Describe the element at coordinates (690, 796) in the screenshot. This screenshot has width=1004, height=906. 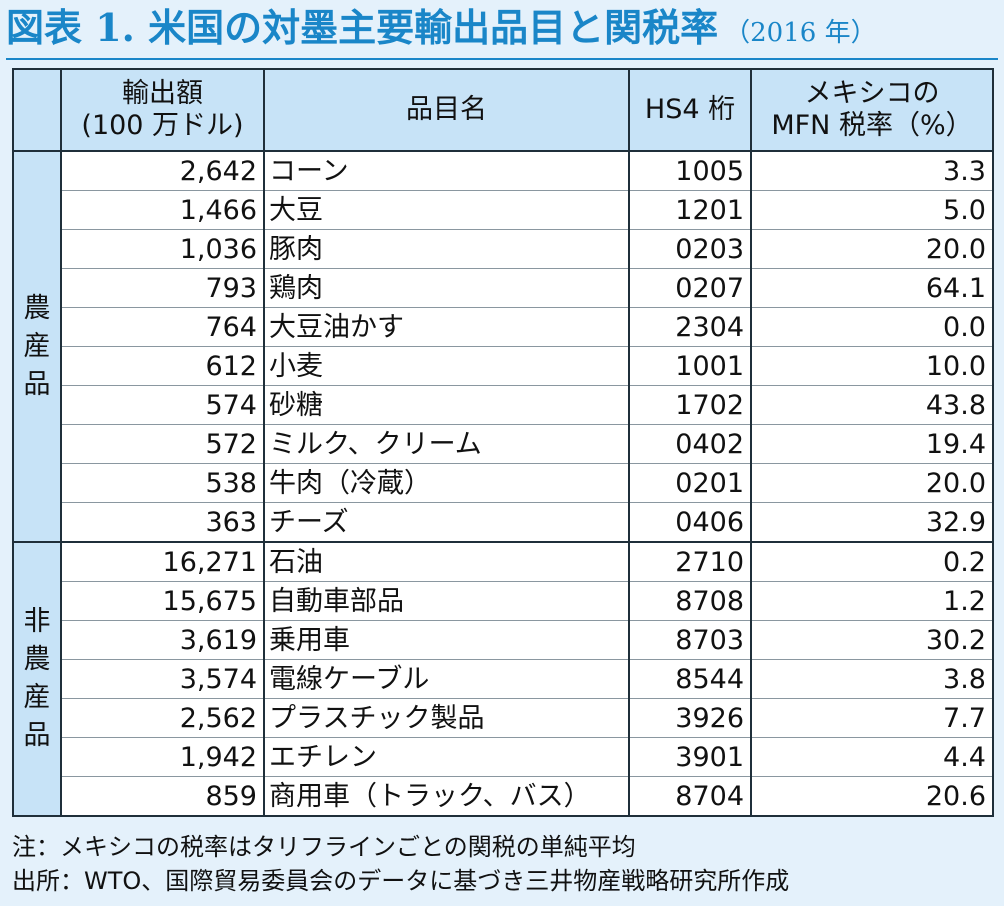
I see `cell-hs4: 8704` at that location.